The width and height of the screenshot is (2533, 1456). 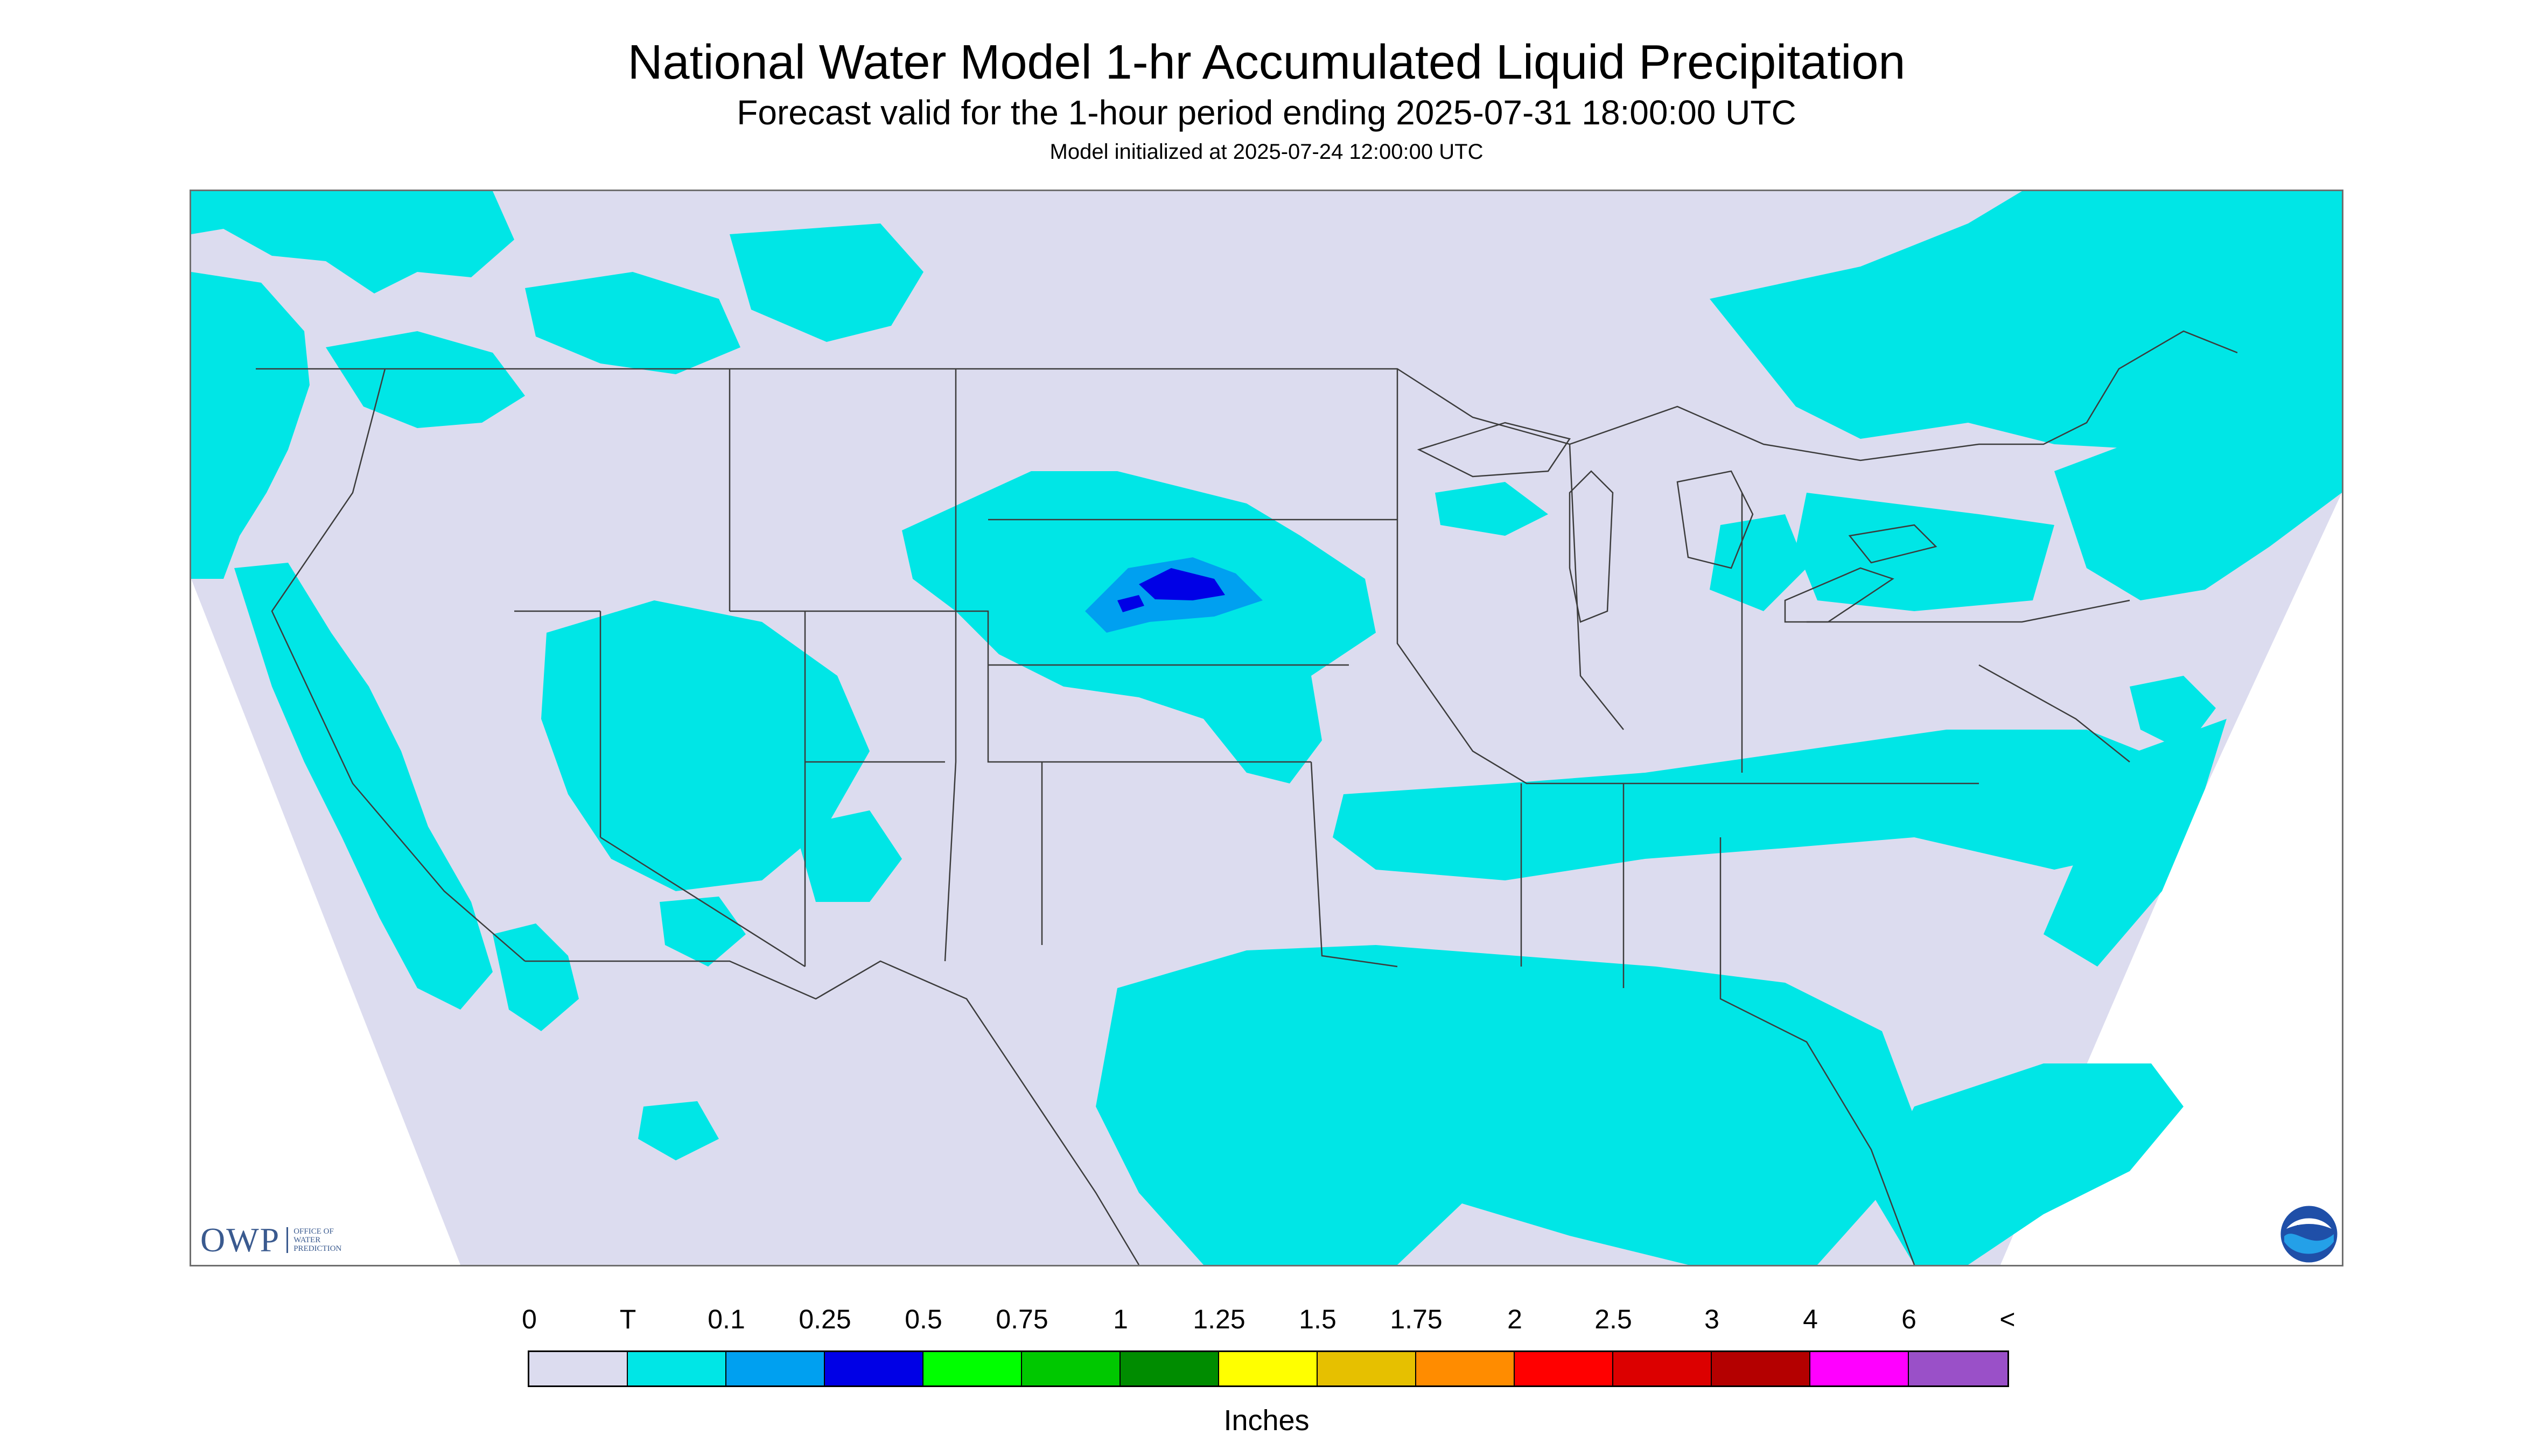 I want to click on legend-label-2: 0.1, so click(x=726, y=1319).